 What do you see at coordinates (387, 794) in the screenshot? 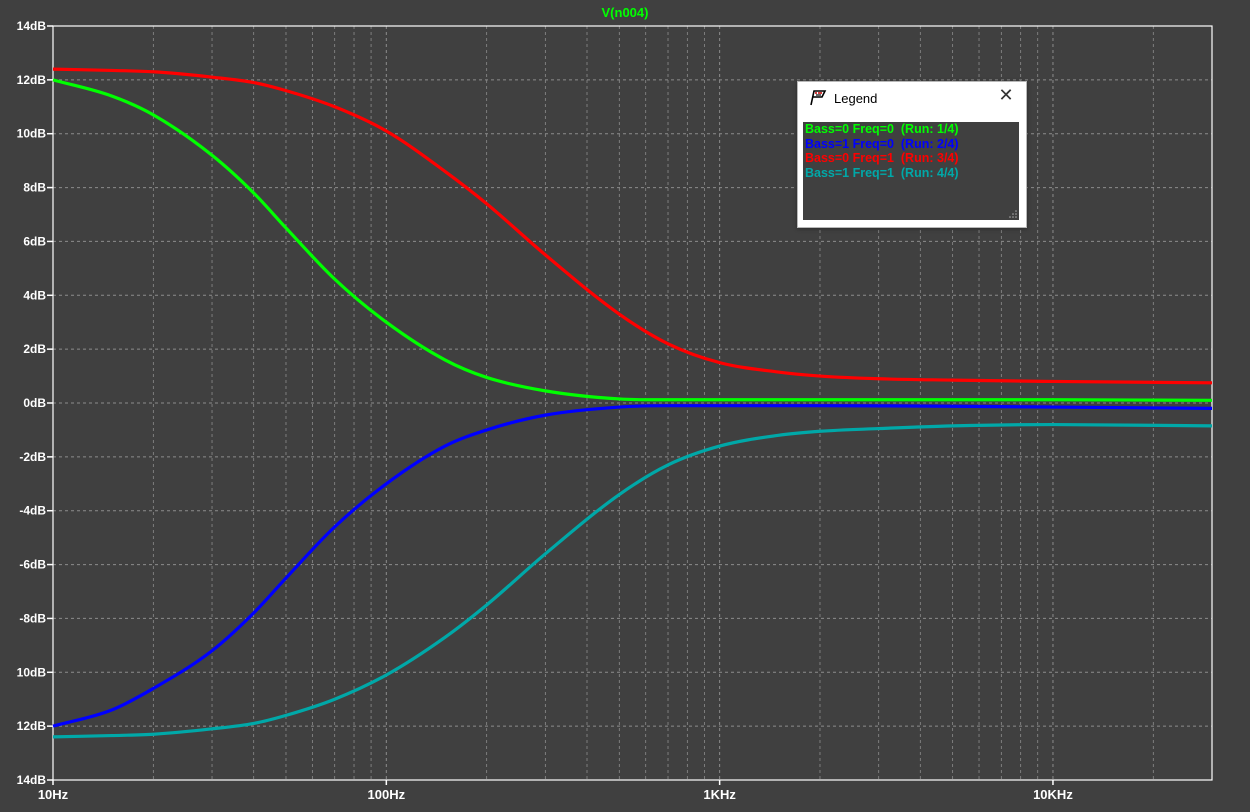
I see `x-tick-label: 100Hz` at bounding box center [387, 794].